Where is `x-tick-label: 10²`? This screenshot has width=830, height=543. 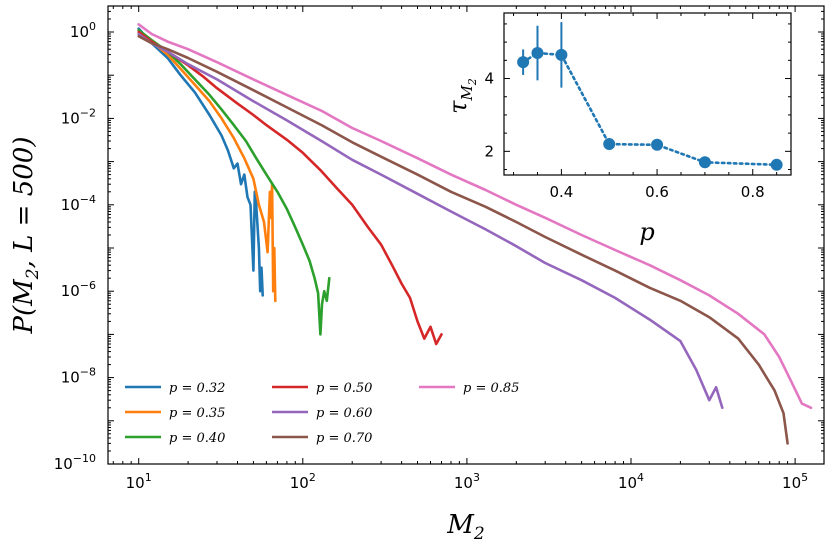
x-tick-label: 10² is located at coordinates (303, 481).